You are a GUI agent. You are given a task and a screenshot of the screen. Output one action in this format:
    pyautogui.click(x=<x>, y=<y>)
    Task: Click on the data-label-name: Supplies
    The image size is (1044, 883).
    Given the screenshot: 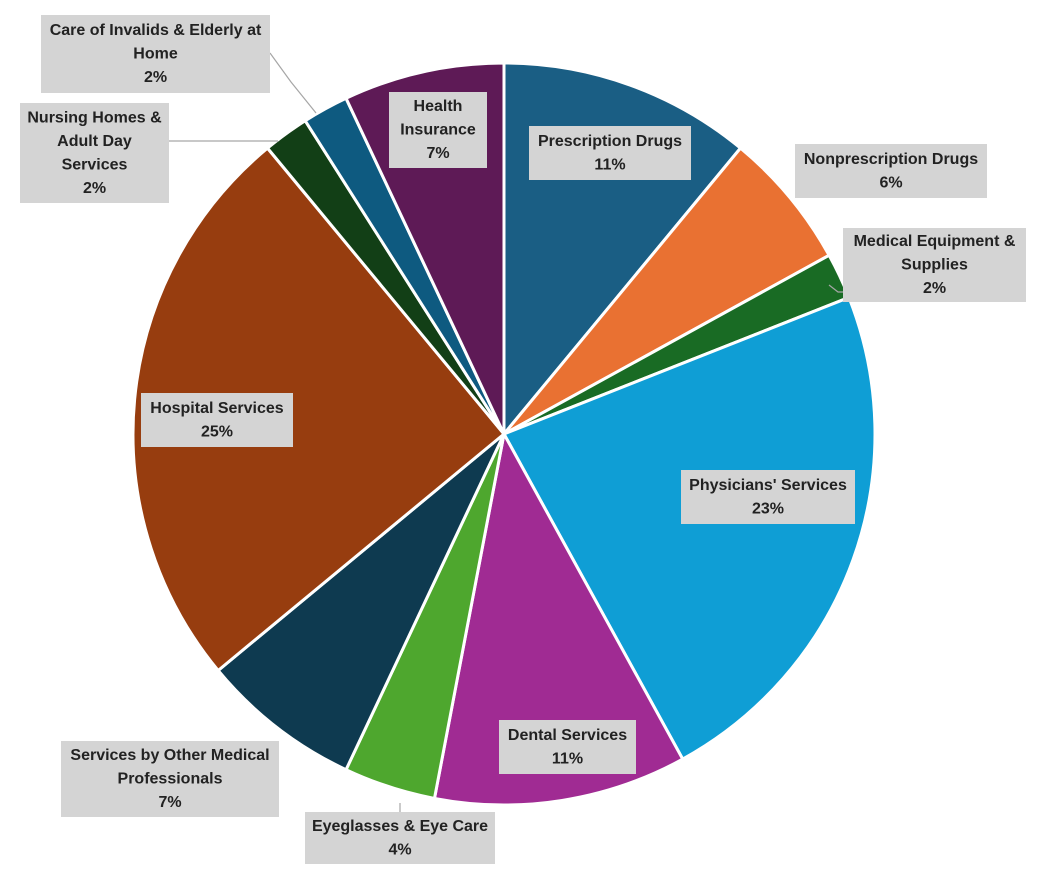 What is the action you would take?
    pyautogui.click(x=934, y=265)
    